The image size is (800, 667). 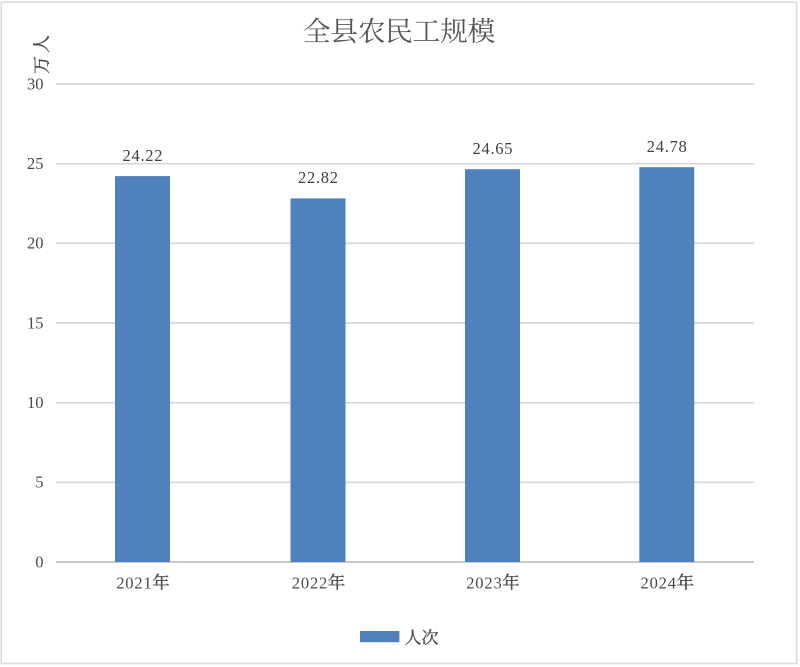 I want to click on svg-text: 20, so click(x=35, y=243).